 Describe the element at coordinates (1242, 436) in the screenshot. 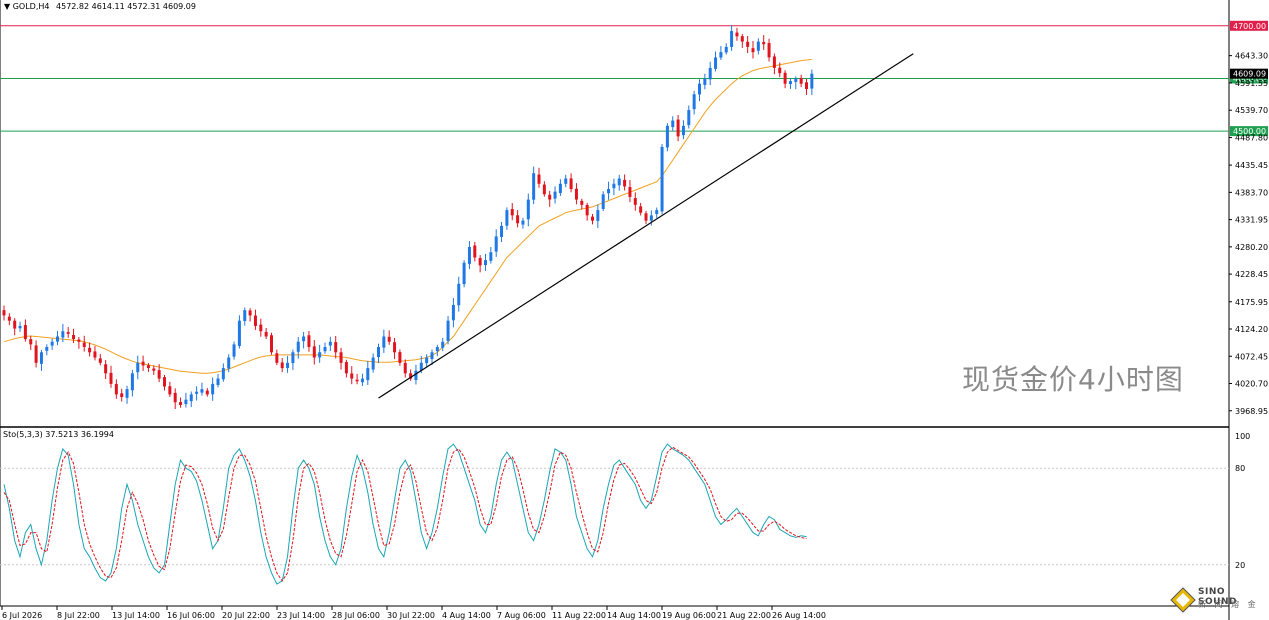

I see `sto-tick-label: 100` at that location.